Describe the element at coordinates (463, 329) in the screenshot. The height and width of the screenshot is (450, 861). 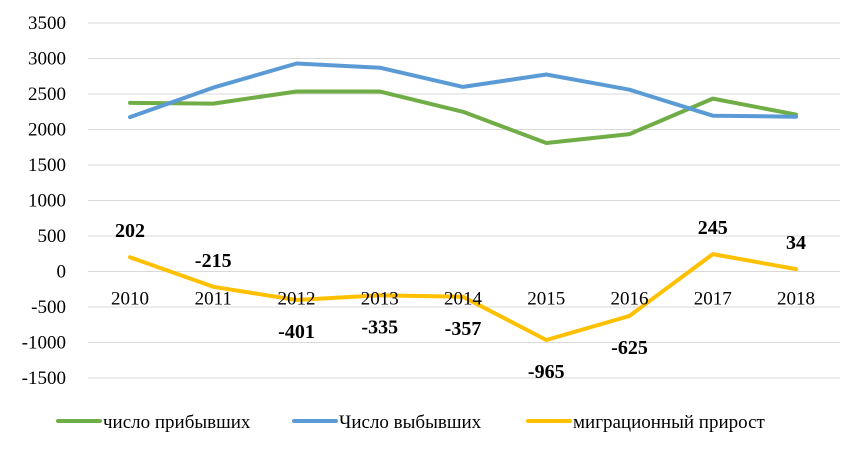
I see `data-label: -357` at that location.